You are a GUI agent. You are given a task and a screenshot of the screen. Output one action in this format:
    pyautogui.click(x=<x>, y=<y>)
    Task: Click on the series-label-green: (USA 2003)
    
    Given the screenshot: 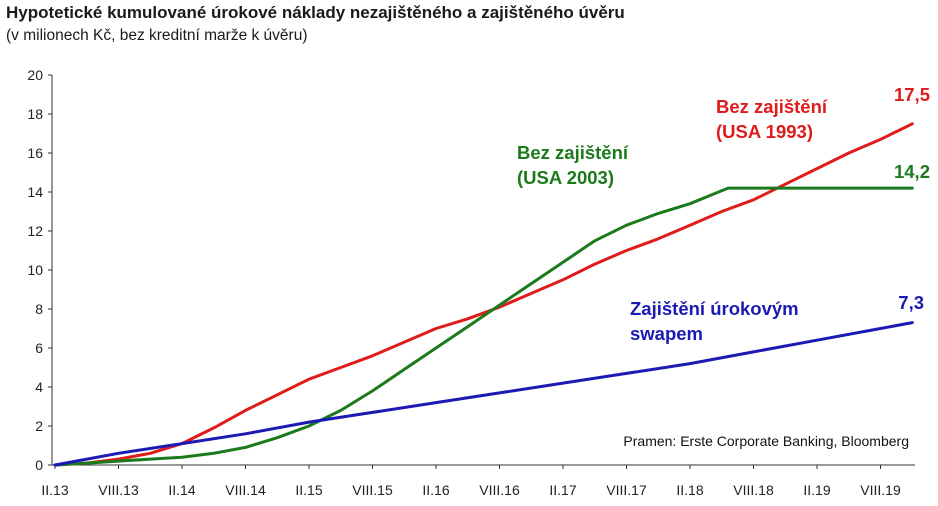 What is the action you would take?
    pyautogui.click(x=565, y=177)
    